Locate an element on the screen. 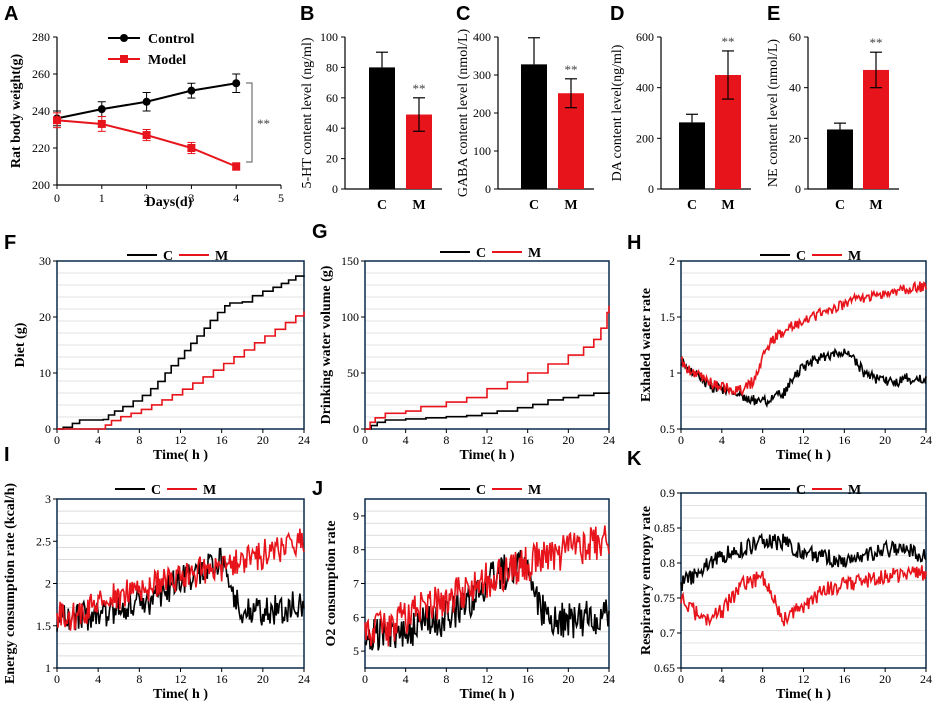 This screenshot has width=934, height=707. y-tick-label-i: 1 is located at coordinates (48, 668).